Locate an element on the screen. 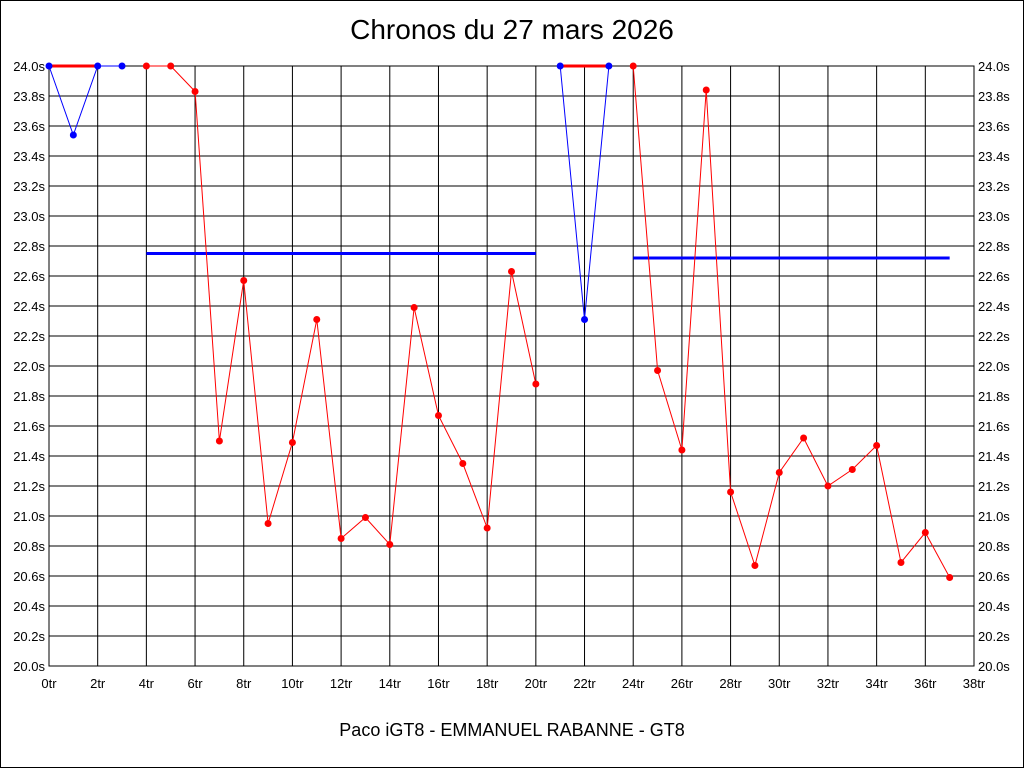 The image size is (1024, 768). x-tick-label: 0tr is located at coordinates (49, 683).